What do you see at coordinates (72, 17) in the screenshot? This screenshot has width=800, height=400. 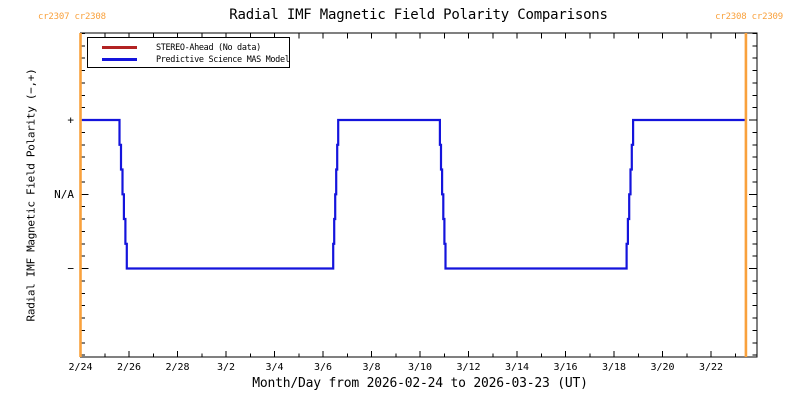 I see `carrington-label-left: cr2307 cr2308` at bounding box center [72, 17].